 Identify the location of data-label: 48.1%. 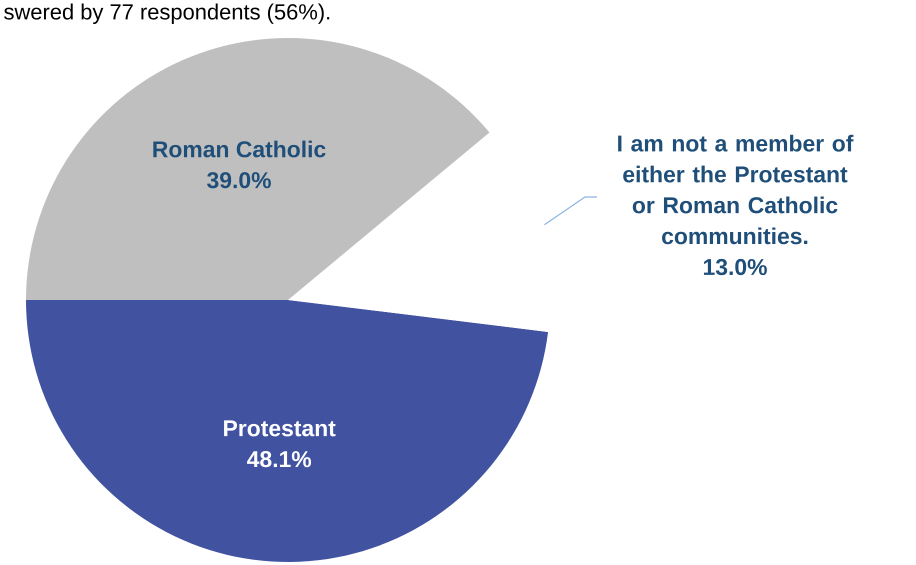
(279, 459).